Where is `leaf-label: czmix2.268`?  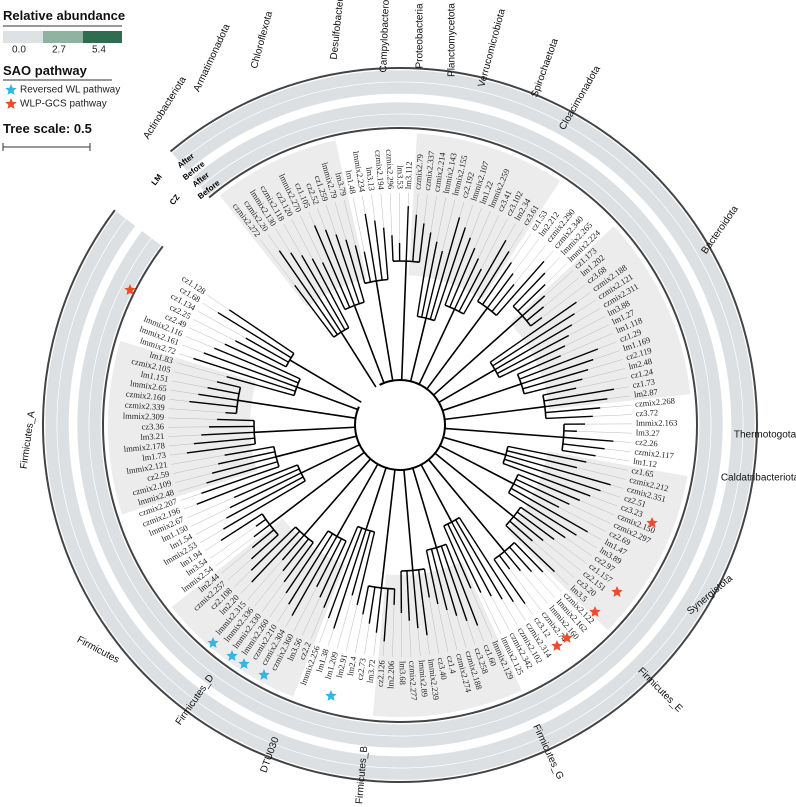 leaf-label: czmix2.268 is located at coordinates (655, 401).